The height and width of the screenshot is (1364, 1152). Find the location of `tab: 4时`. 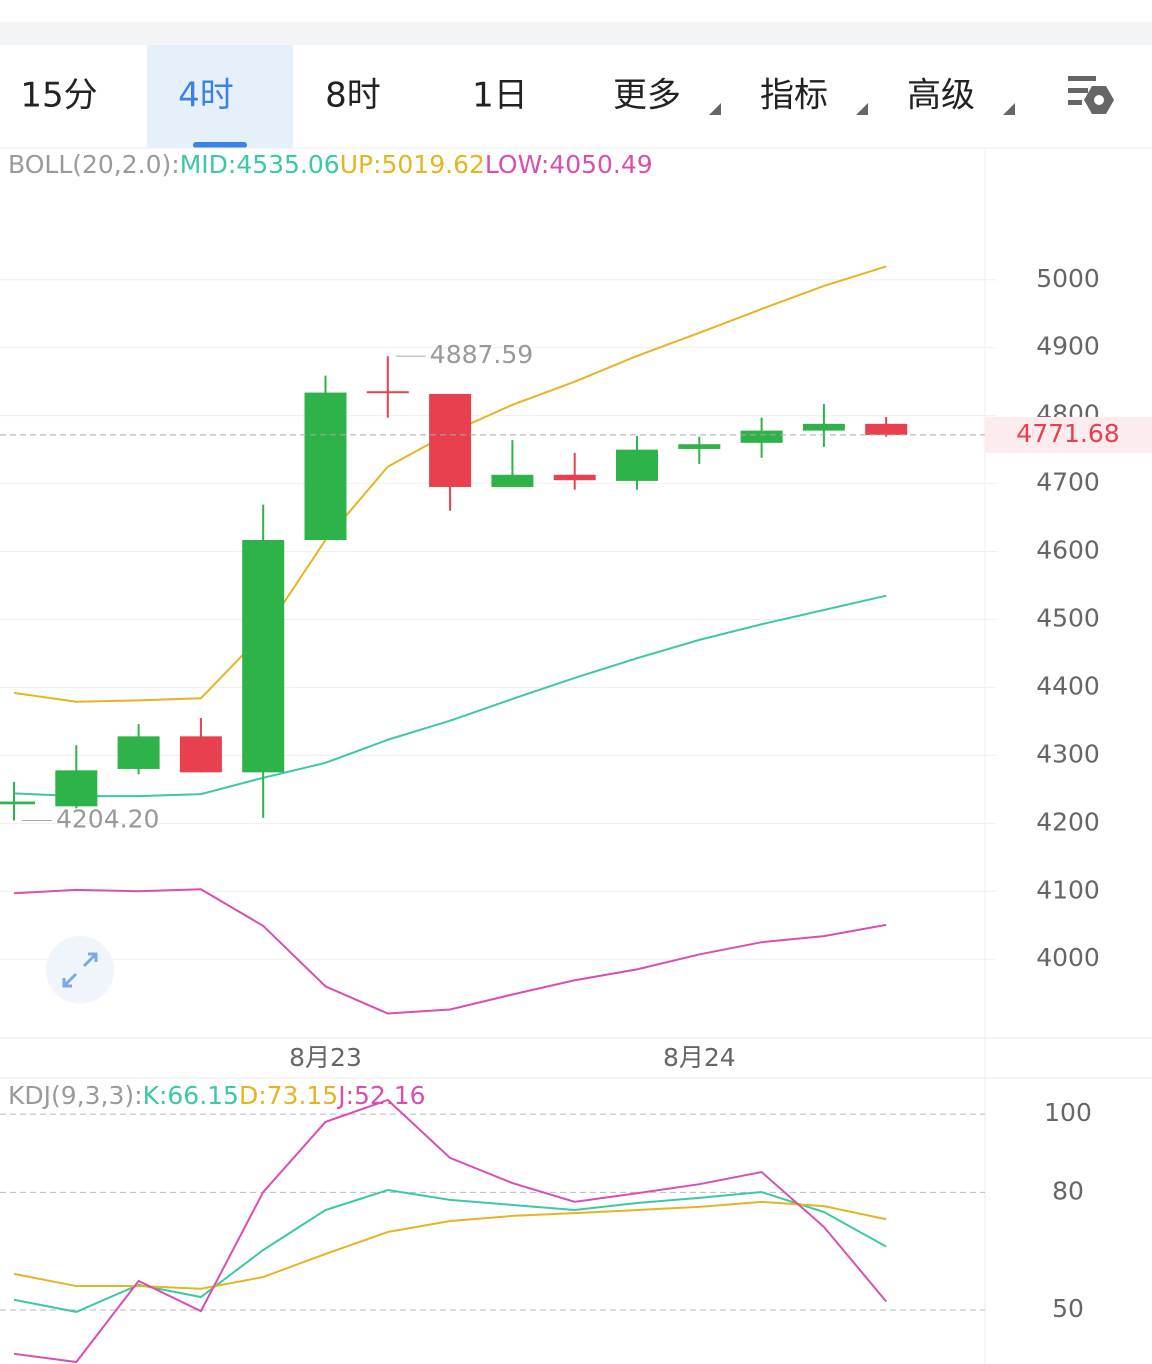

tab: 4时 is located at coordinates (220, 96).